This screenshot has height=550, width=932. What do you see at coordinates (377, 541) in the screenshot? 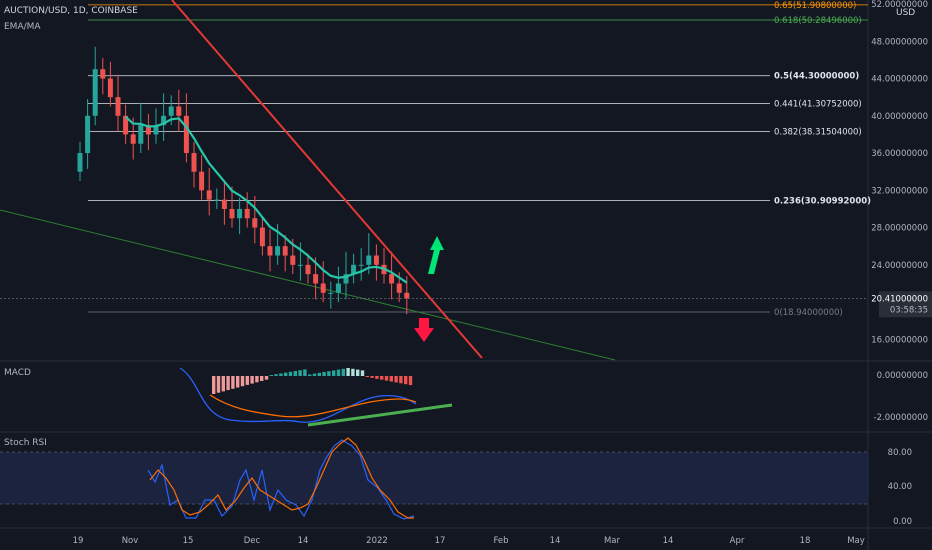
I see `x-tick-label: 2022` at bounding box center [377, 541].